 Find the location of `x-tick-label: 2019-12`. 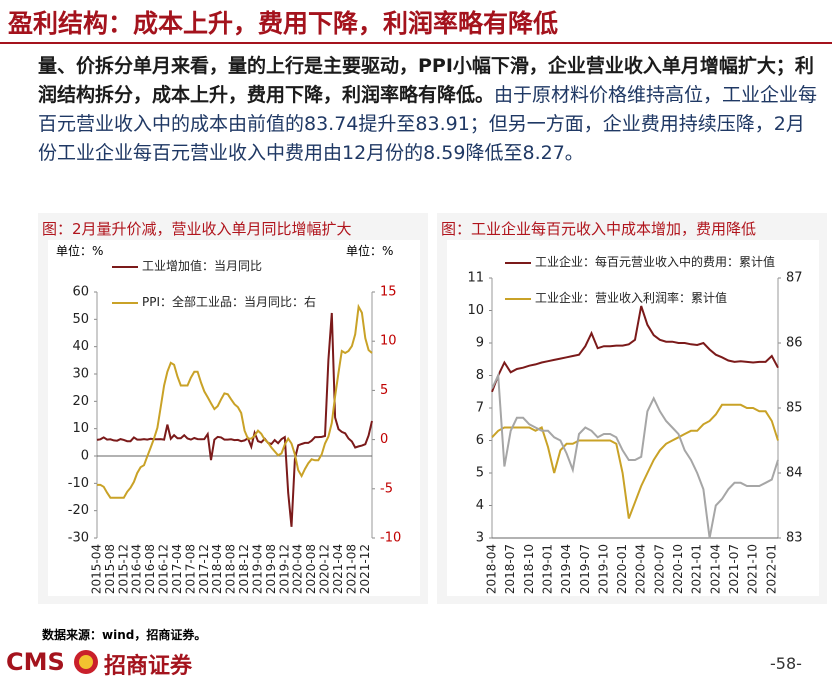

x-tick-label: 2019-12 is located at coordinates (284, 569).